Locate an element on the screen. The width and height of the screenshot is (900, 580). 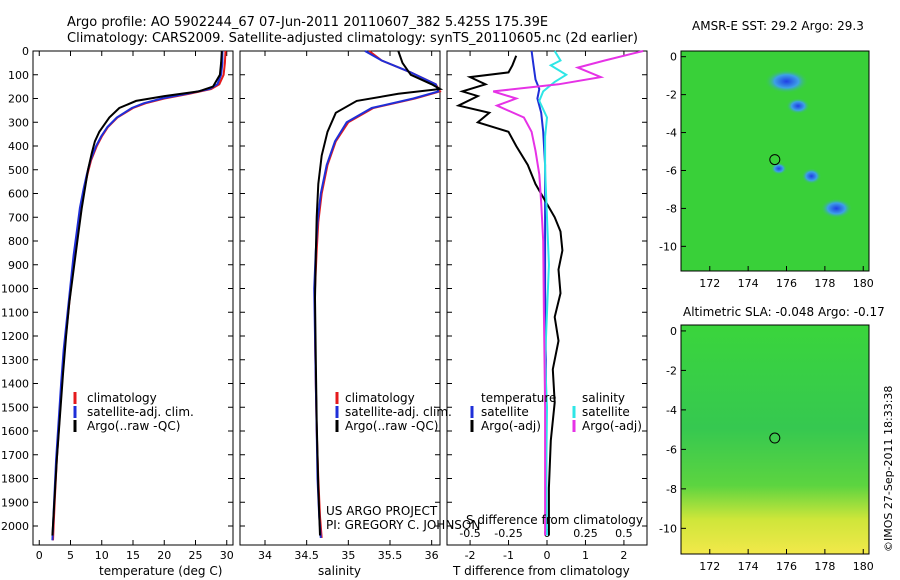
s-tick-label: 0.5 is located at coordinates (624, 533).